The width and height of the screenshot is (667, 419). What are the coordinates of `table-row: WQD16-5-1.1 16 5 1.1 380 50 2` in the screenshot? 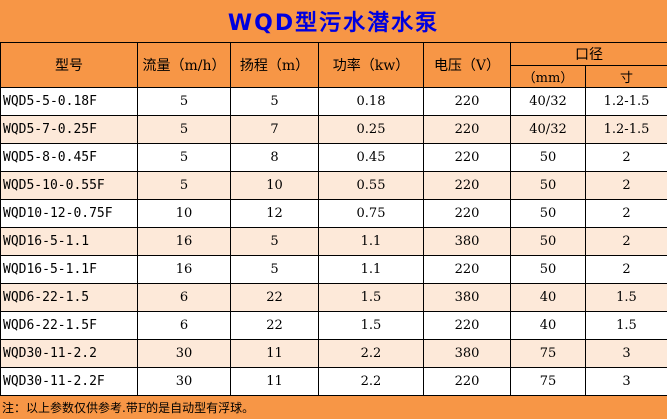 It's located at (333, 241).